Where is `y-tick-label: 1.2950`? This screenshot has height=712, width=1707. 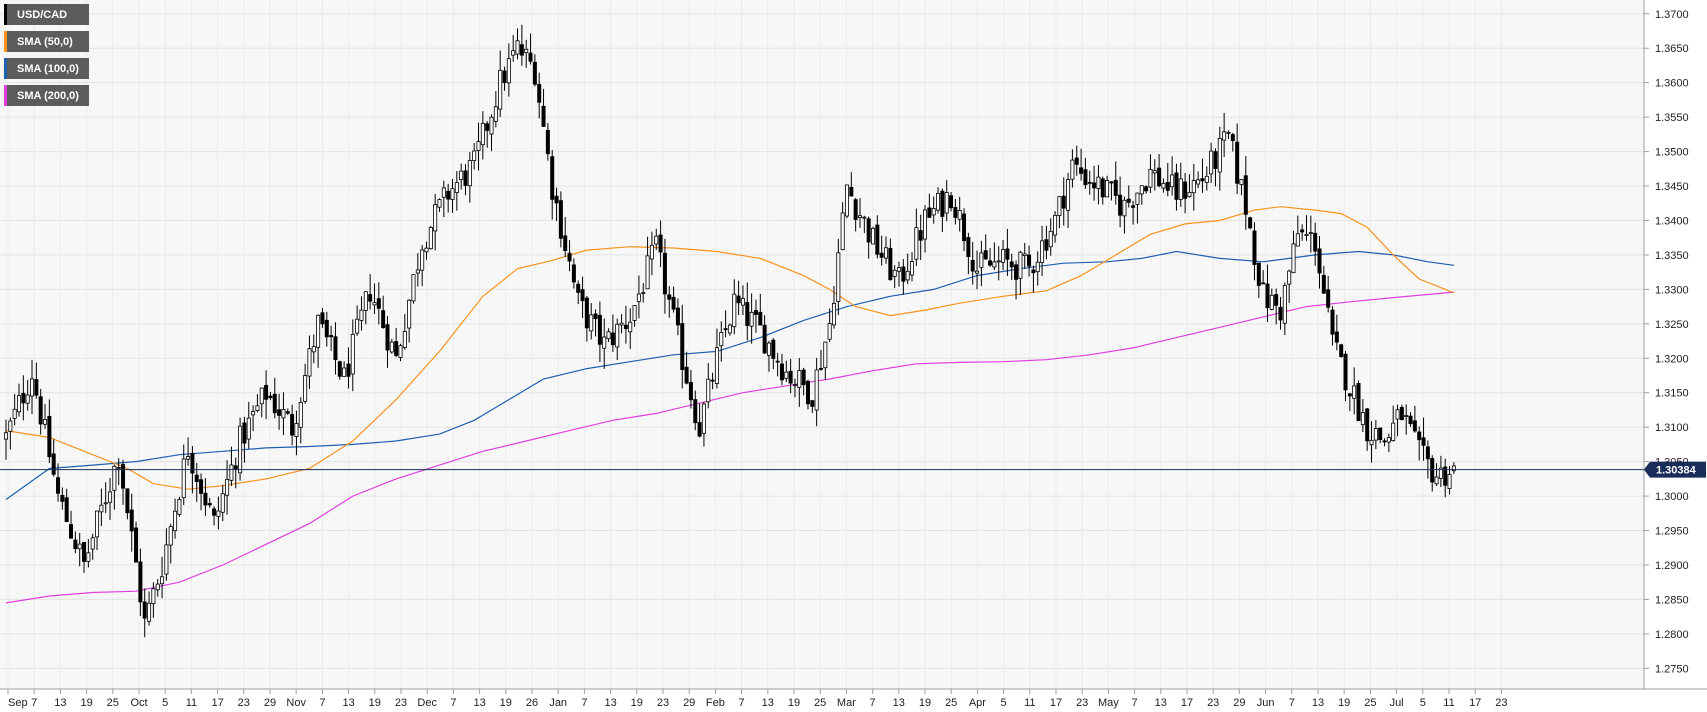
y-tick-label: 1.2950 is located at coordinates (1672, 532).